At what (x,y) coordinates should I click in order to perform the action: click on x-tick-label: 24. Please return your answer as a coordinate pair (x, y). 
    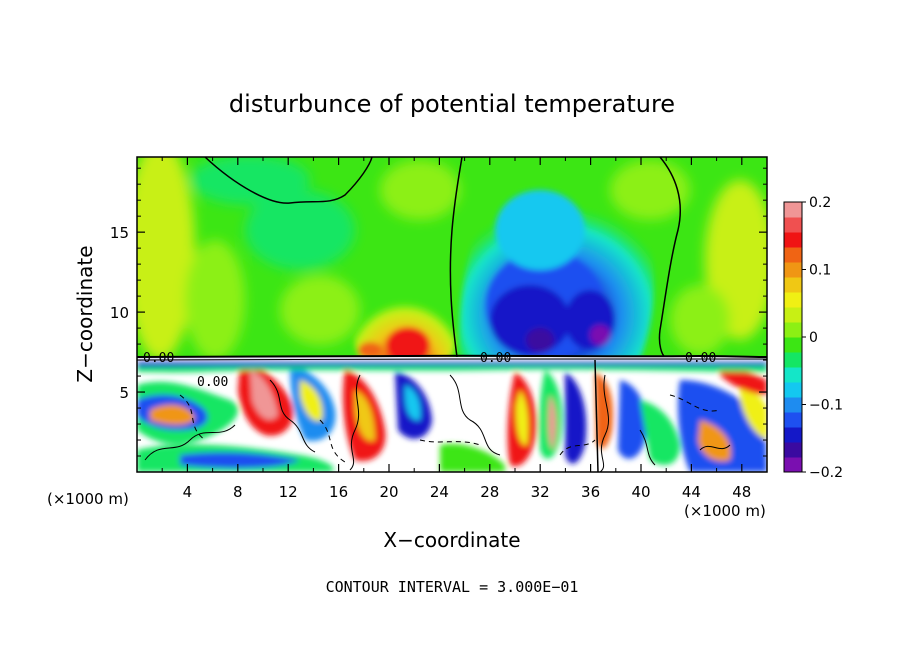
    Looking at the image, I should click on (439, 492).